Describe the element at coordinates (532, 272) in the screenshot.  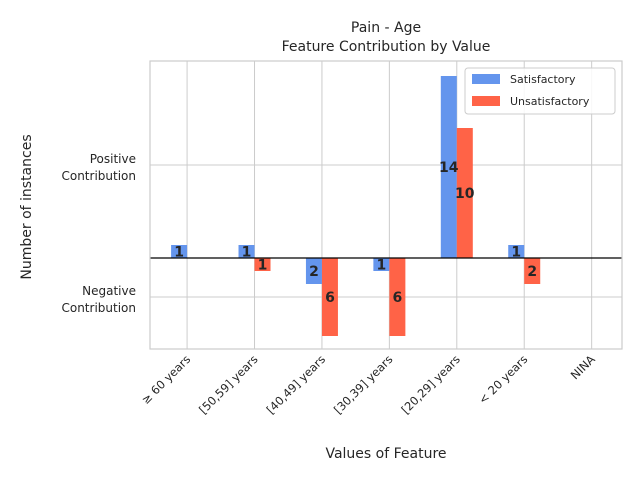
I see `data-label-unsatisfactory-5: 2` at that location.